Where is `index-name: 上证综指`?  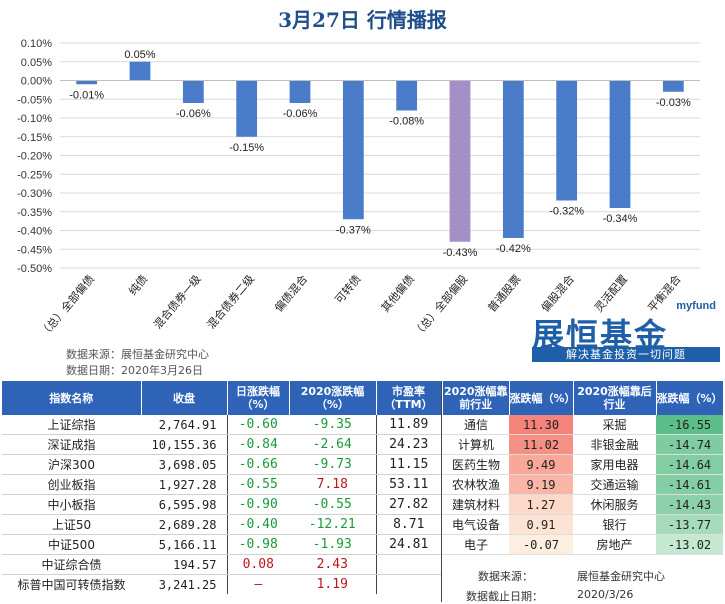 index-name: 上证综指 is located at coordinates (71, 425).